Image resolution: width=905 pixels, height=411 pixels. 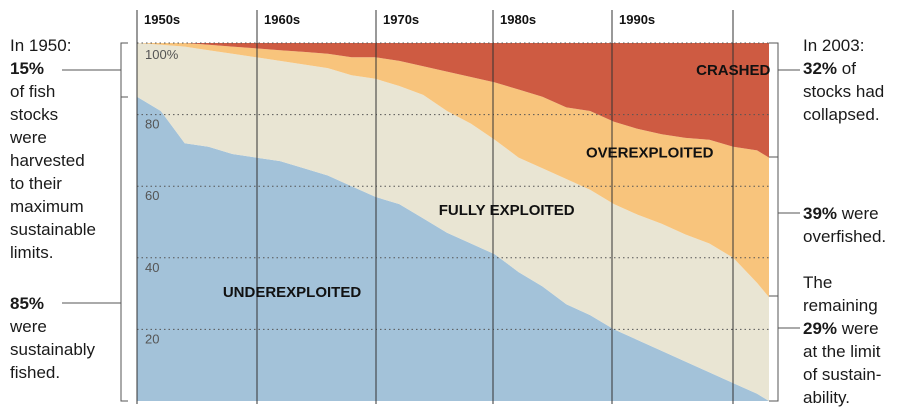 I want to click on series-label-crashed: CRASHED, so click(x=733, y=70).